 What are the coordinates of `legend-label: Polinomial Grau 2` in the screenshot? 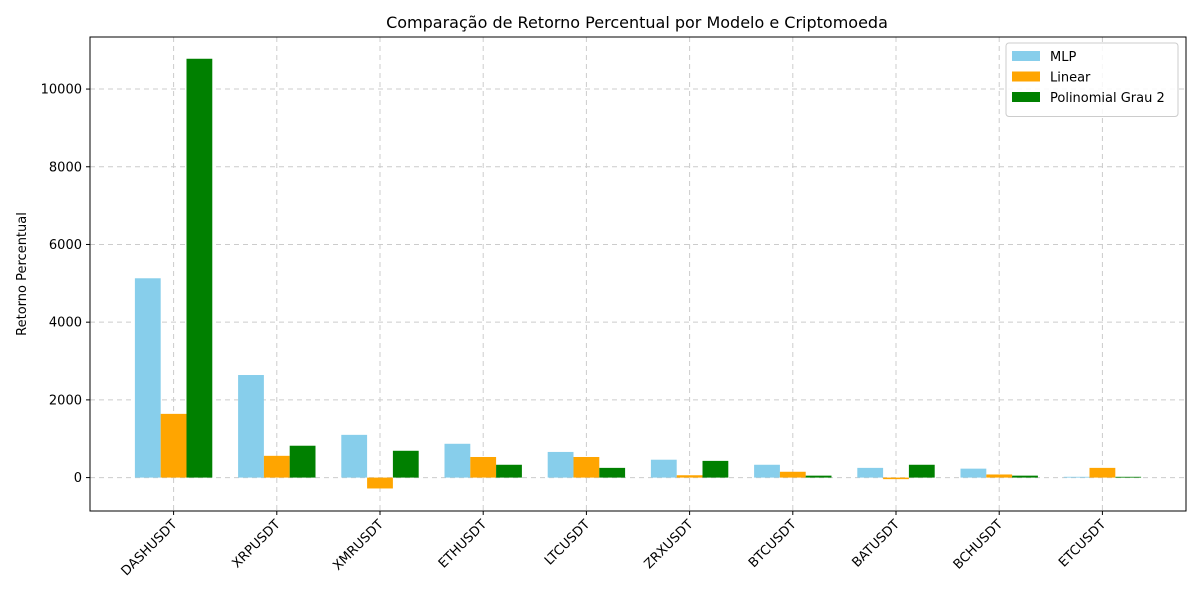 It's located at (1107, 98).